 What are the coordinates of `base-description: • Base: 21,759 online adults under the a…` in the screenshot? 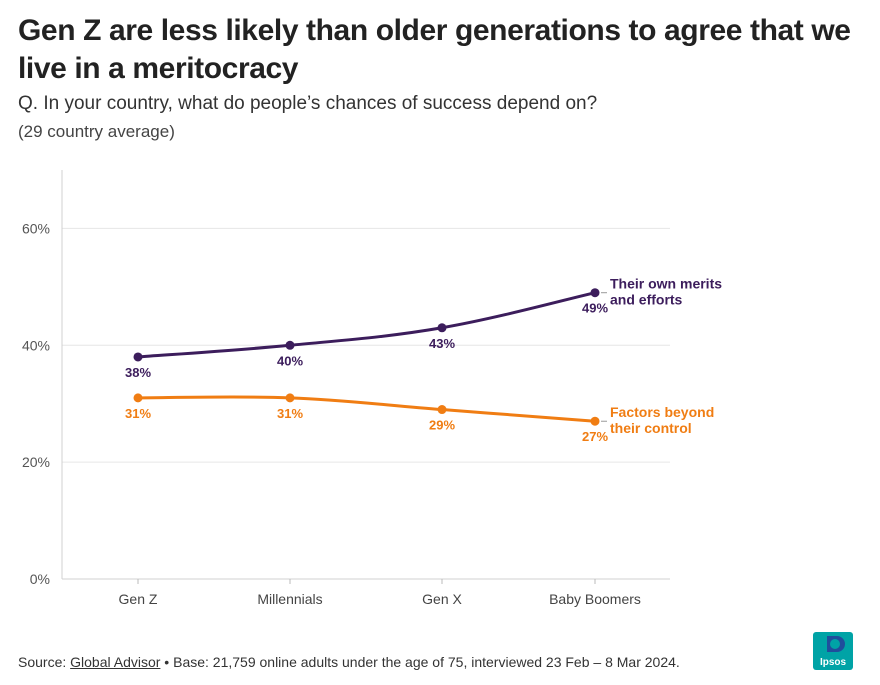 It's located at (420, 662).